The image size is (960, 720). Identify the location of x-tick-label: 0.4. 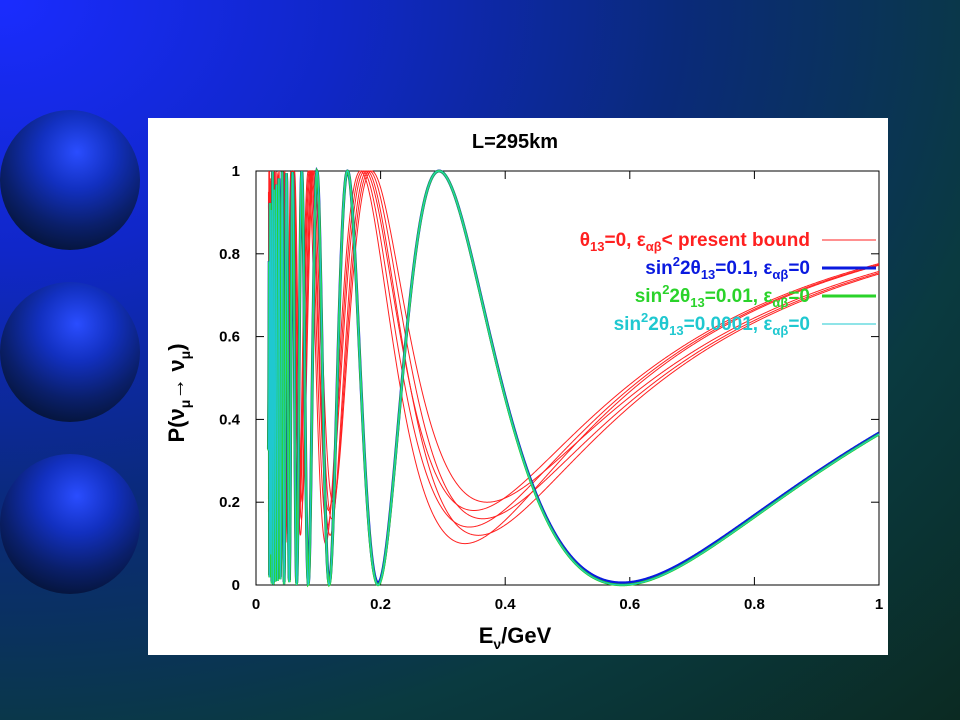
(506, 604).